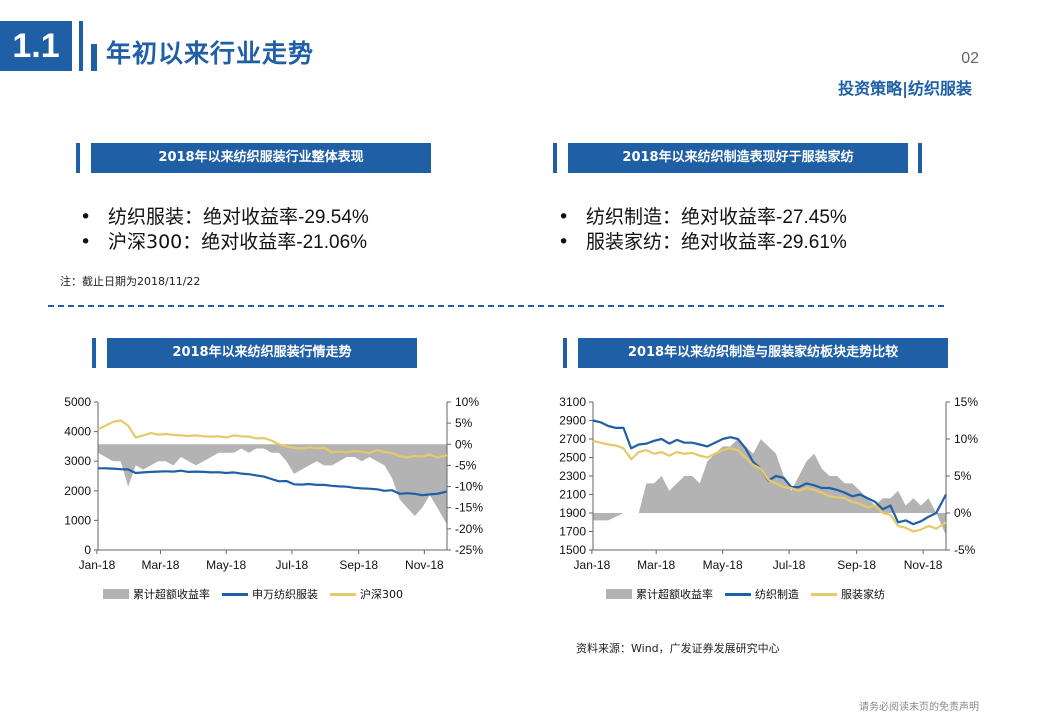  I want to click on y-left-tick-label: 2100, so click(572, 495).